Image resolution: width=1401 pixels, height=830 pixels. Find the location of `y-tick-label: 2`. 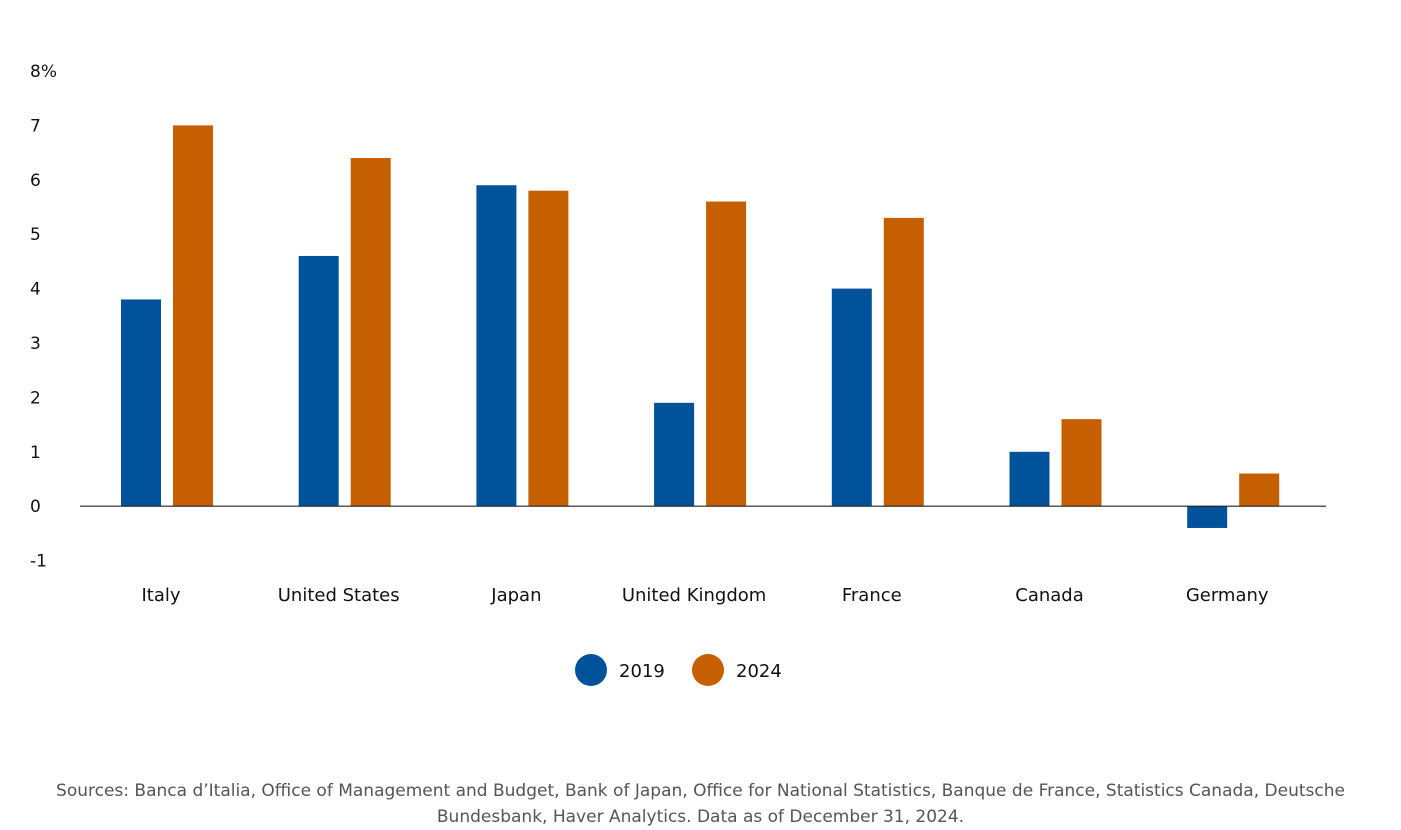

y-tick-label: 2 is located at coordinates (35, 398).